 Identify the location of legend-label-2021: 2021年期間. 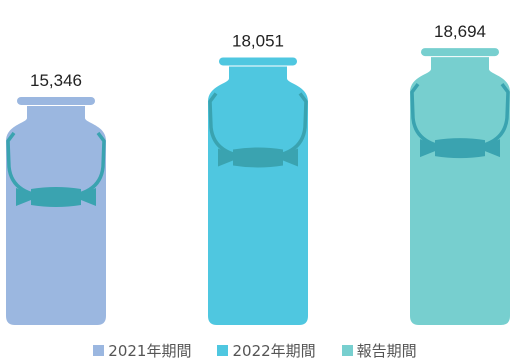
(150, 350).